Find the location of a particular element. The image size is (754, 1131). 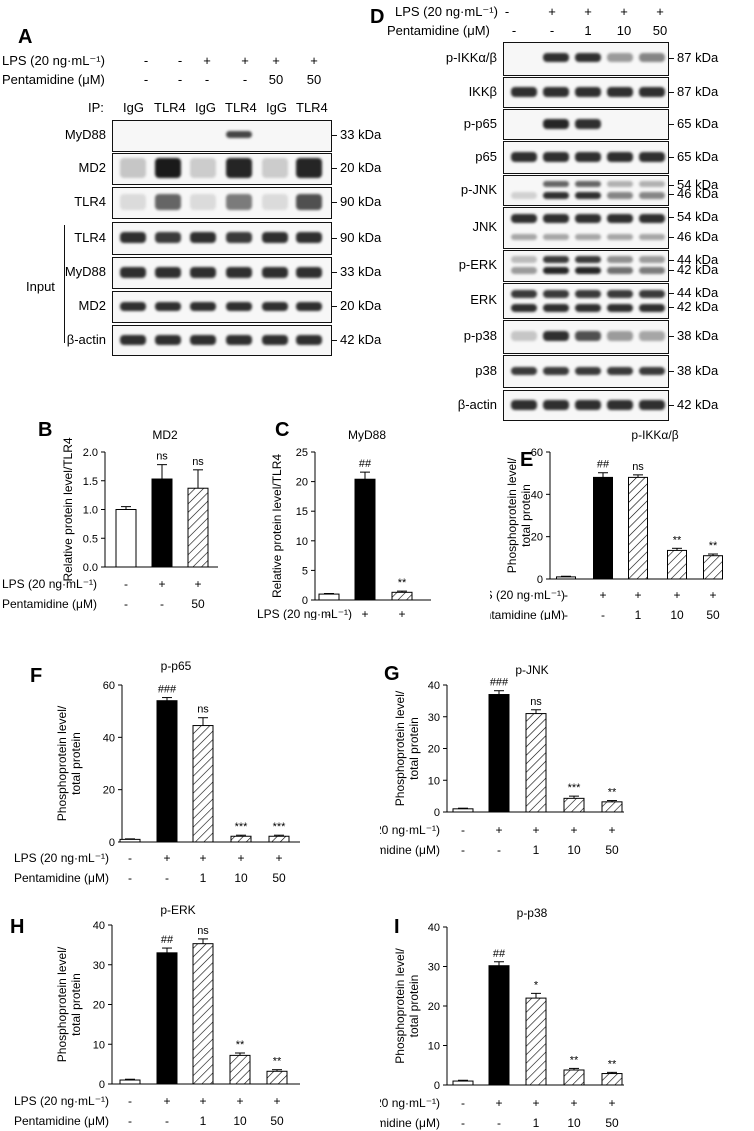

panel-label: F is located at coordinates (36, 676).